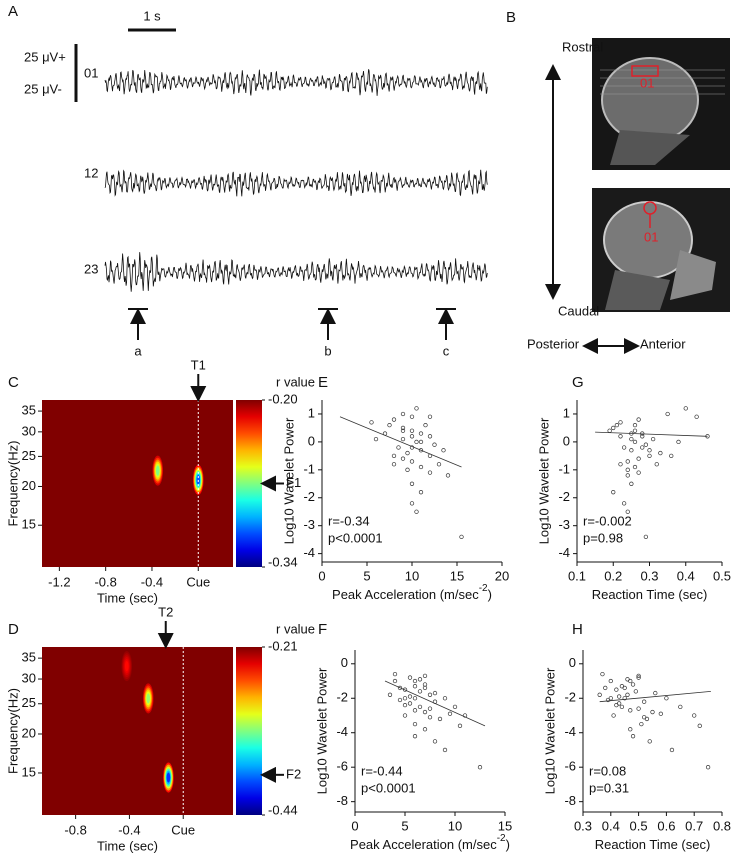  What do you see at coordinates (137, 483) in the screenshot?
I see `heatmap-background` at bounding box center [137, 483].